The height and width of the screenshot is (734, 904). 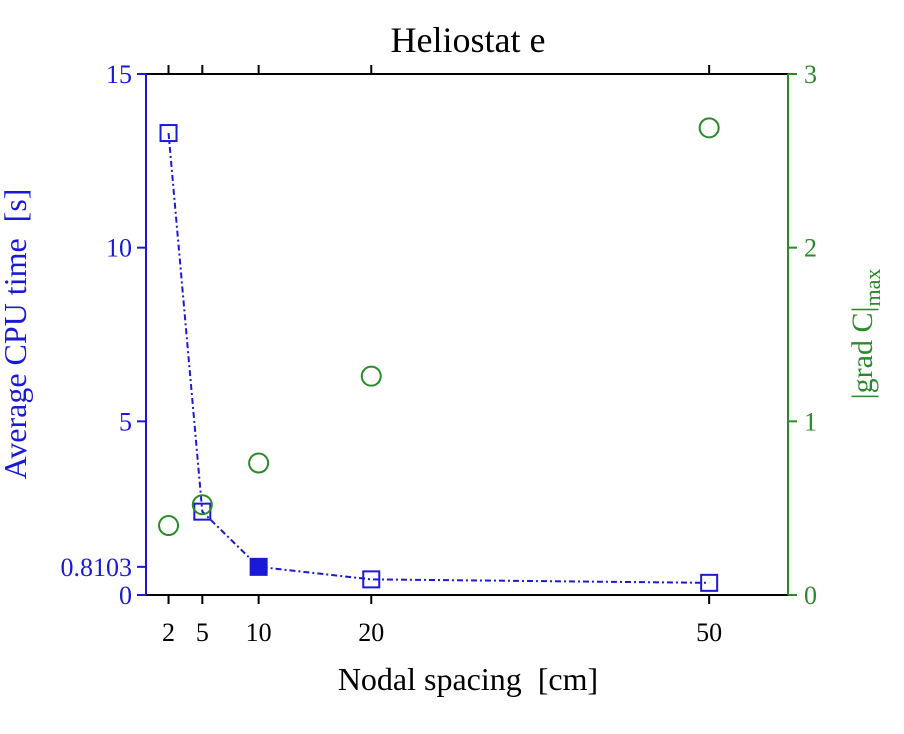 I want to click on y-left-tick-label: 0, so click(x=125, y=595).